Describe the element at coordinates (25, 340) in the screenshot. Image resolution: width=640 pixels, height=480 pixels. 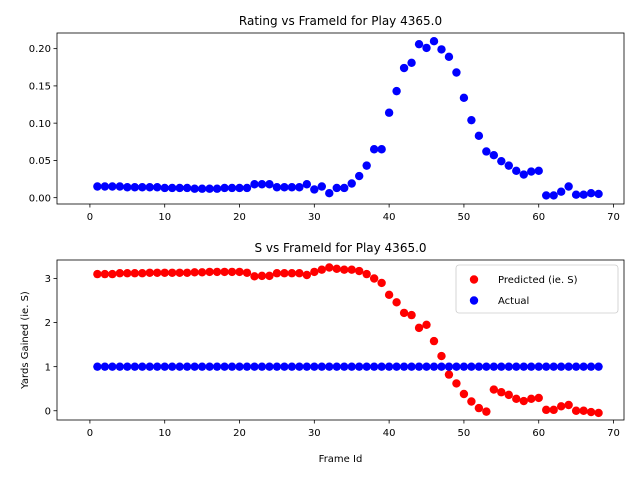
I see `y-axis-label: Yards Gained (ie. S)` at that location.